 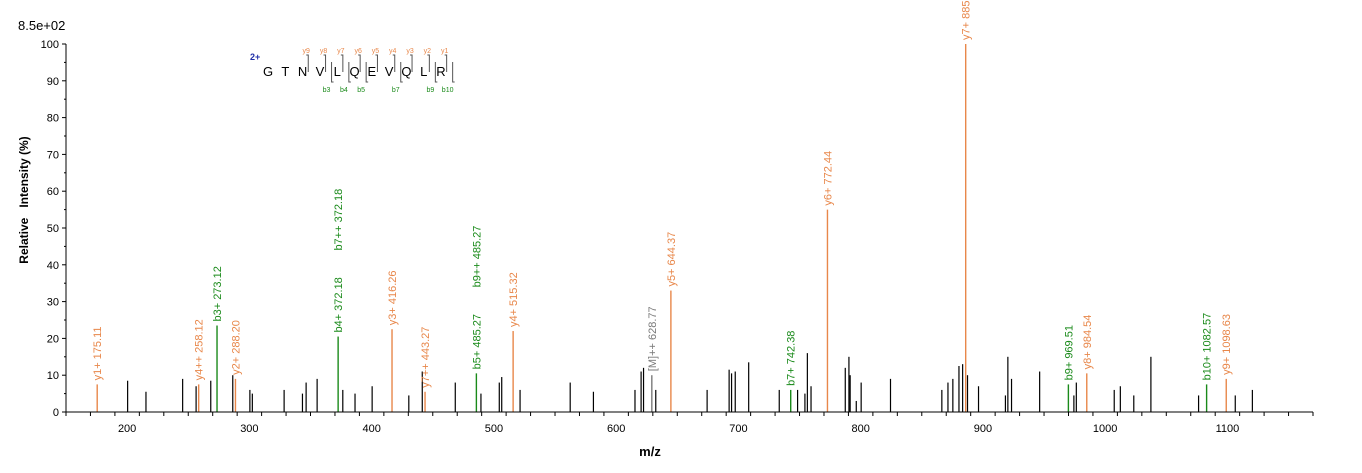 I want to click on x-tick-label: 600, so click(x=616, y=429).